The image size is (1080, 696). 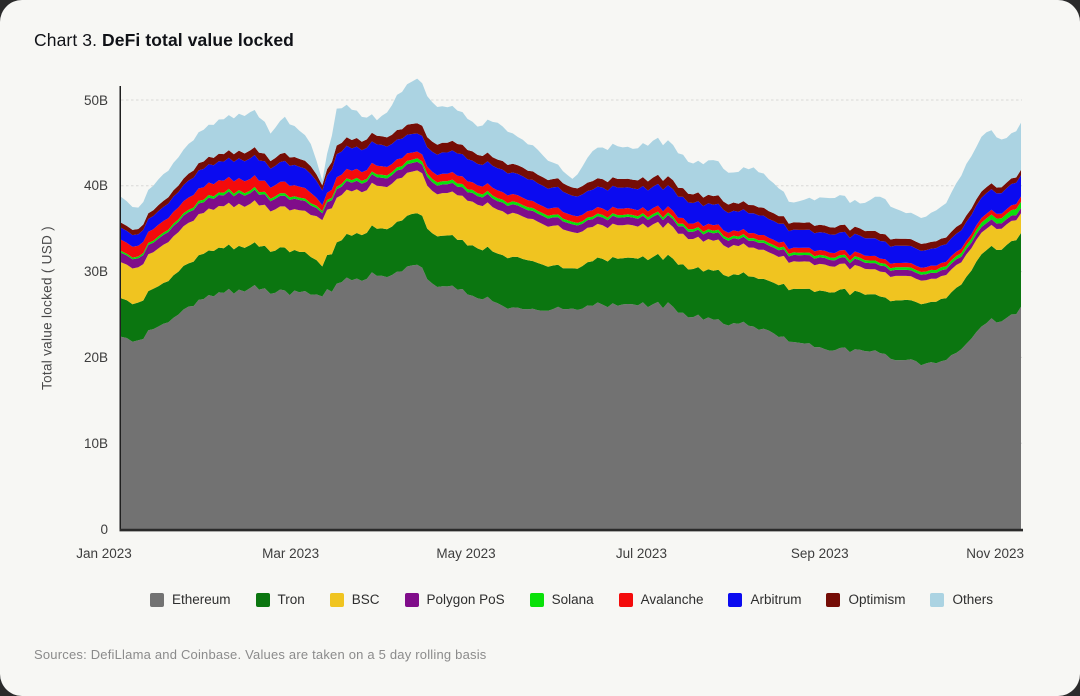 I want to click on legend-swatch-polygon-pos, so click(x=411, y=599).